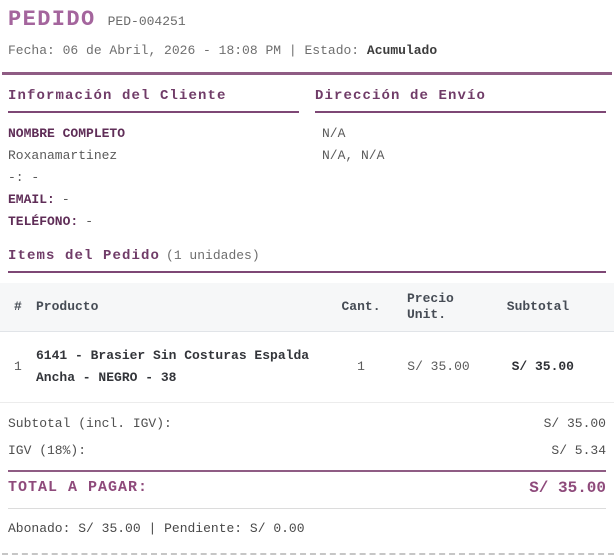  I want to click on item-unit-price: S/ 35.00, so click(438, 367).